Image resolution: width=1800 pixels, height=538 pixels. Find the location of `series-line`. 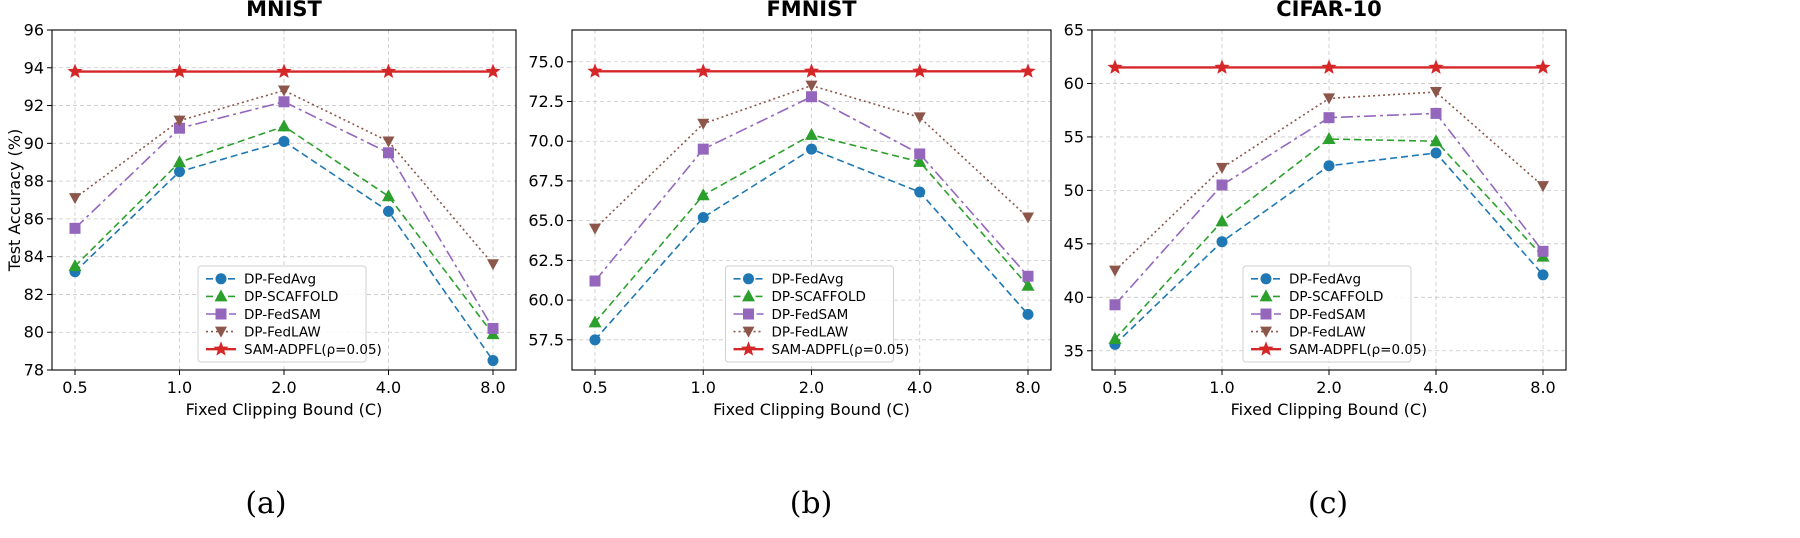

series-line is located at coordinates (811, 188).